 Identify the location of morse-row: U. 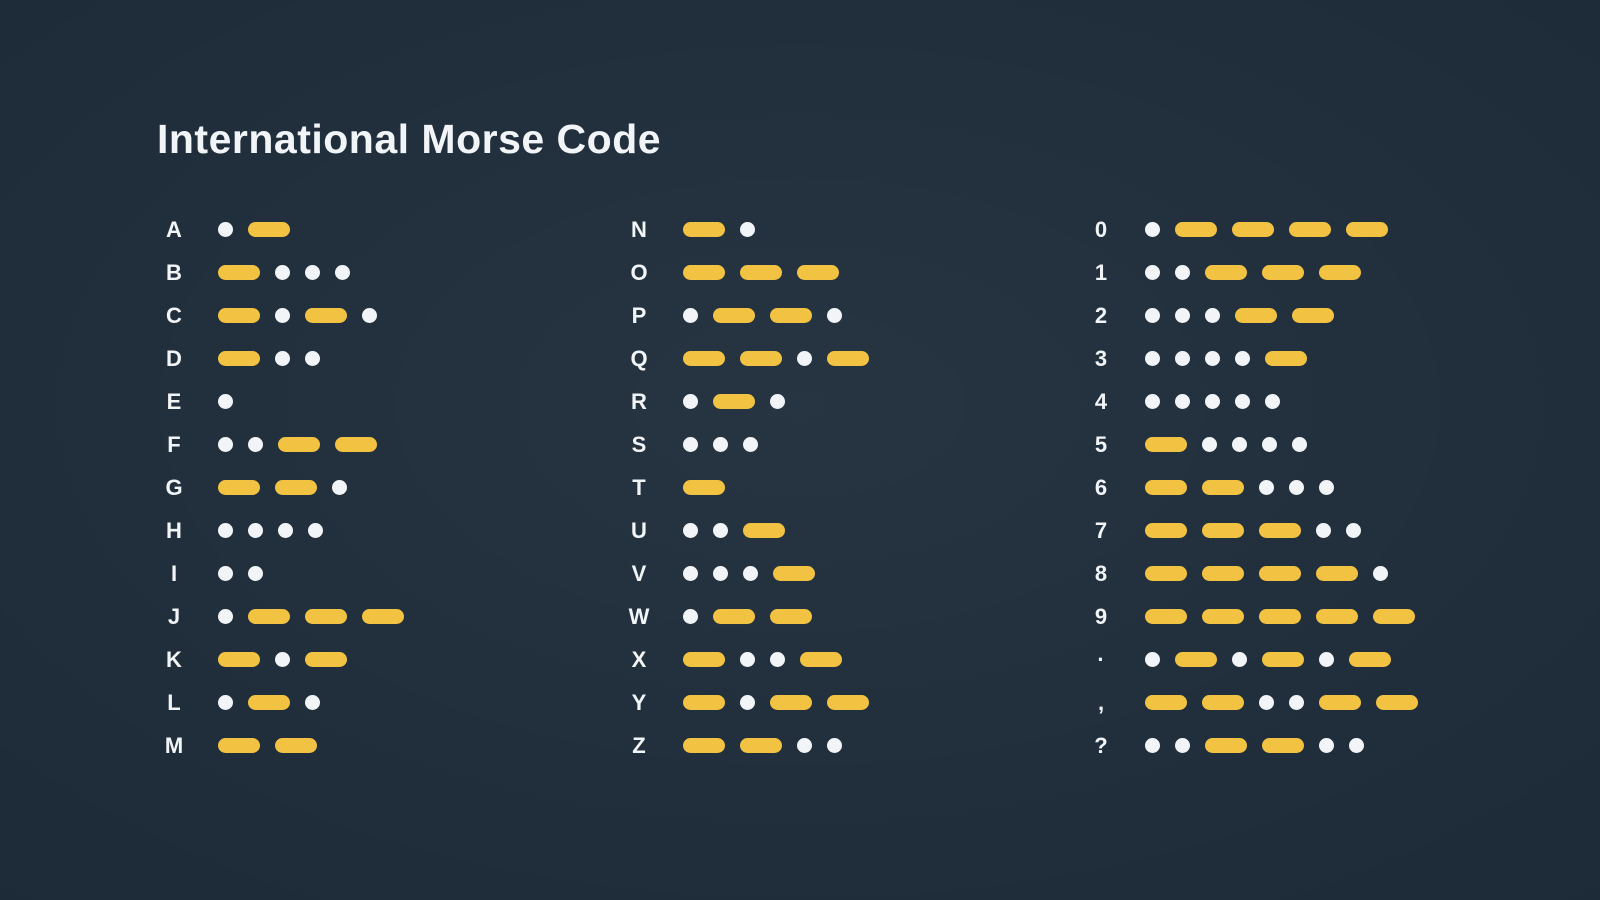
(745, 530).